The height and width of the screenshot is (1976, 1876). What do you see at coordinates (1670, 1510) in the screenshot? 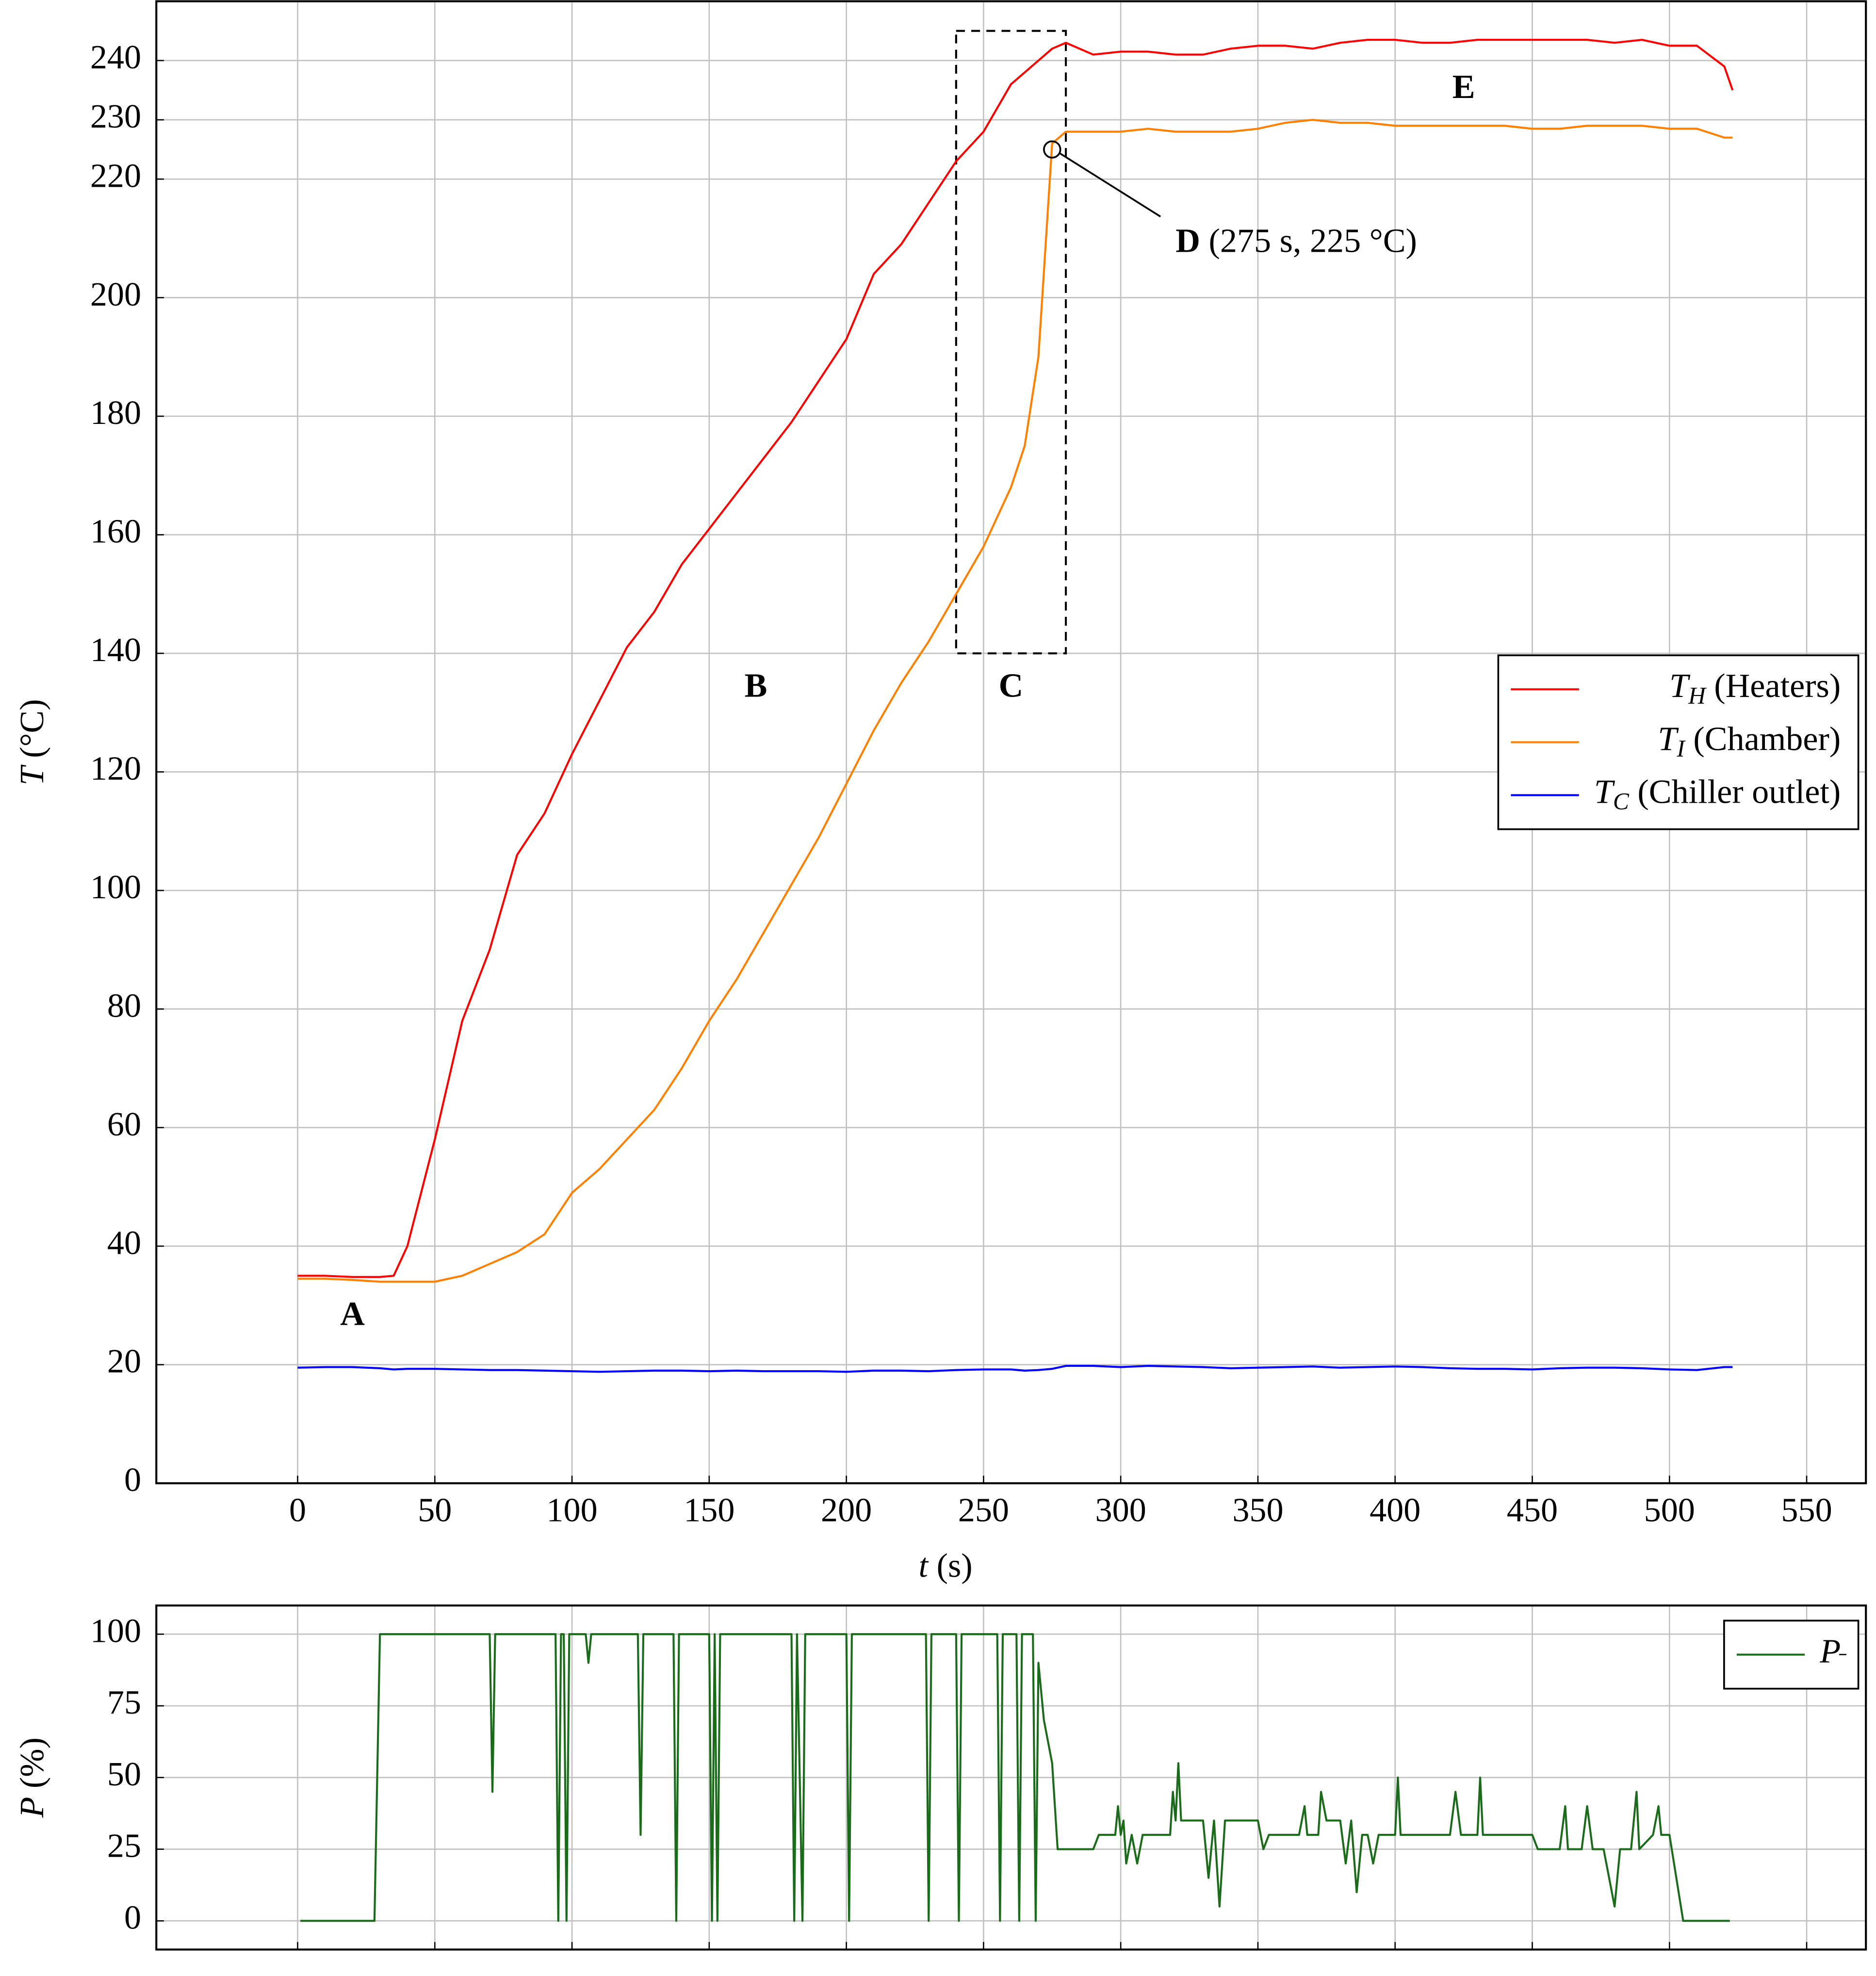
I see `x-tick-label: 500` at bounding box center [1670, 1510].